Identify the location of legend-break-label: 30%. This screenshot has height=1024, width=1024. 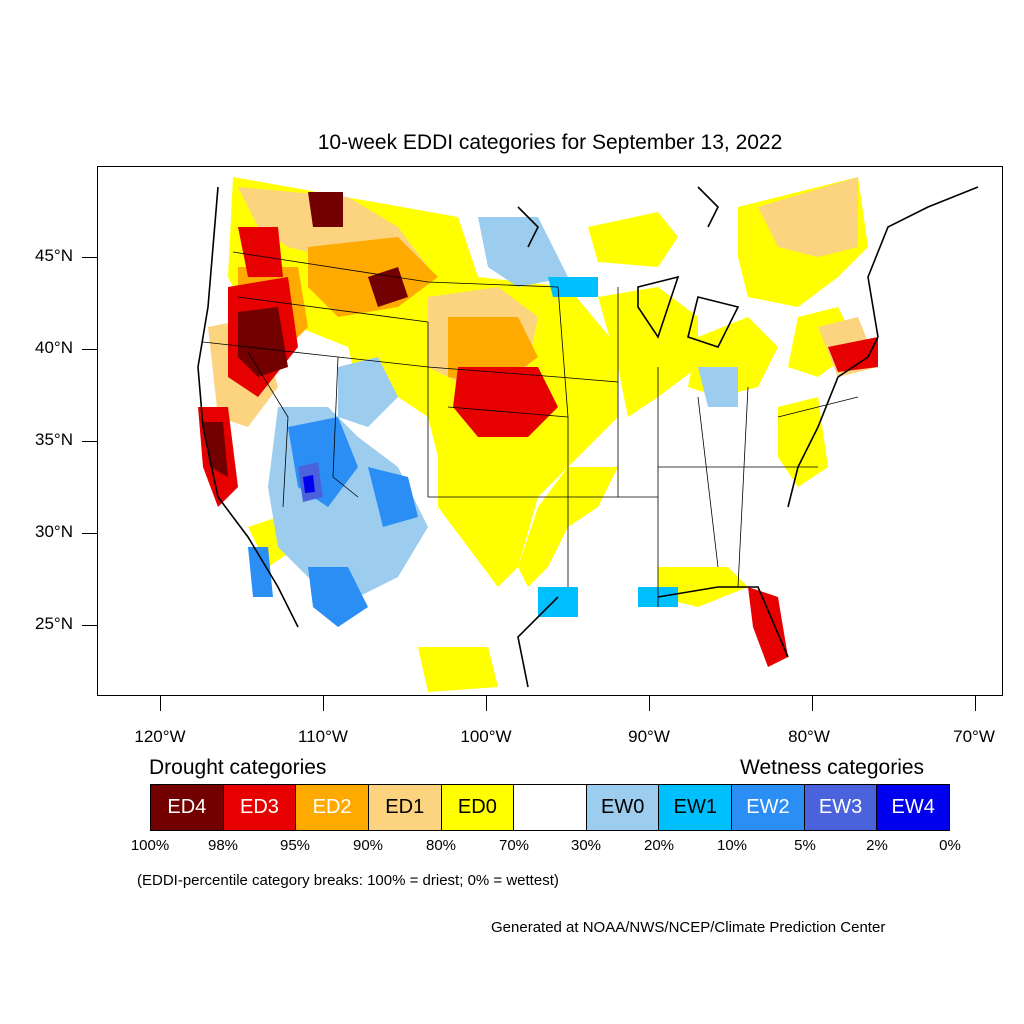
(586, 845).